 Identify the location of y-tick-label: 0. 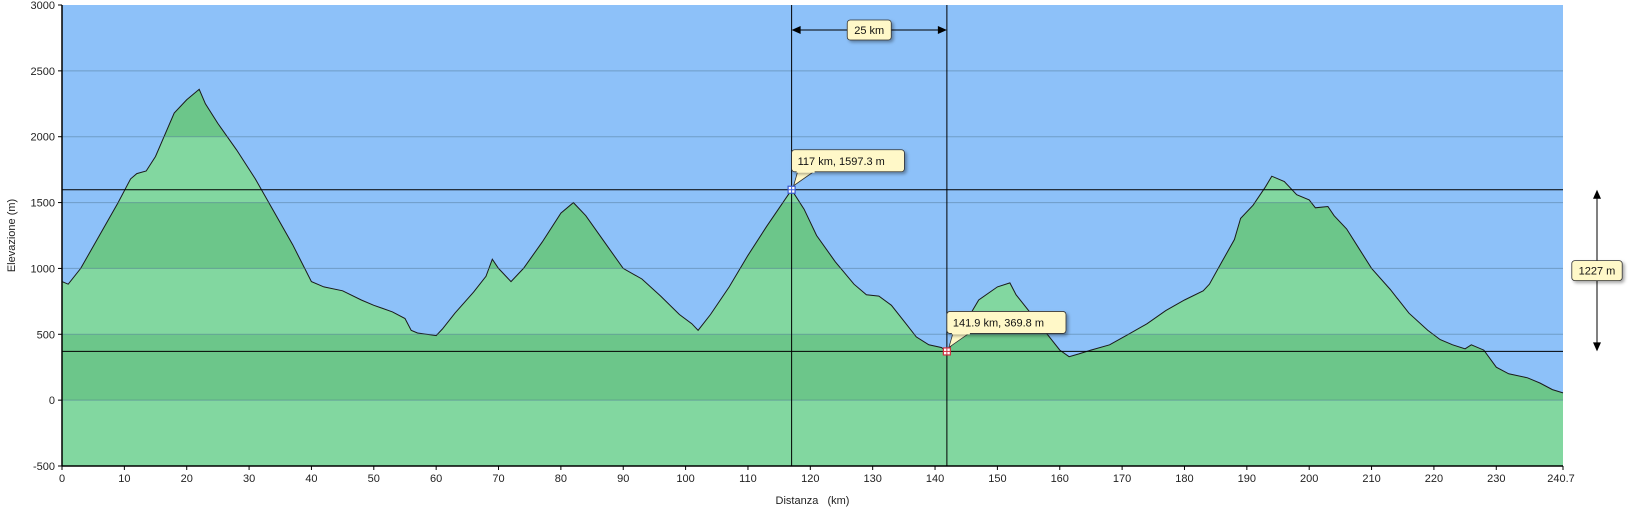
(52, 401).